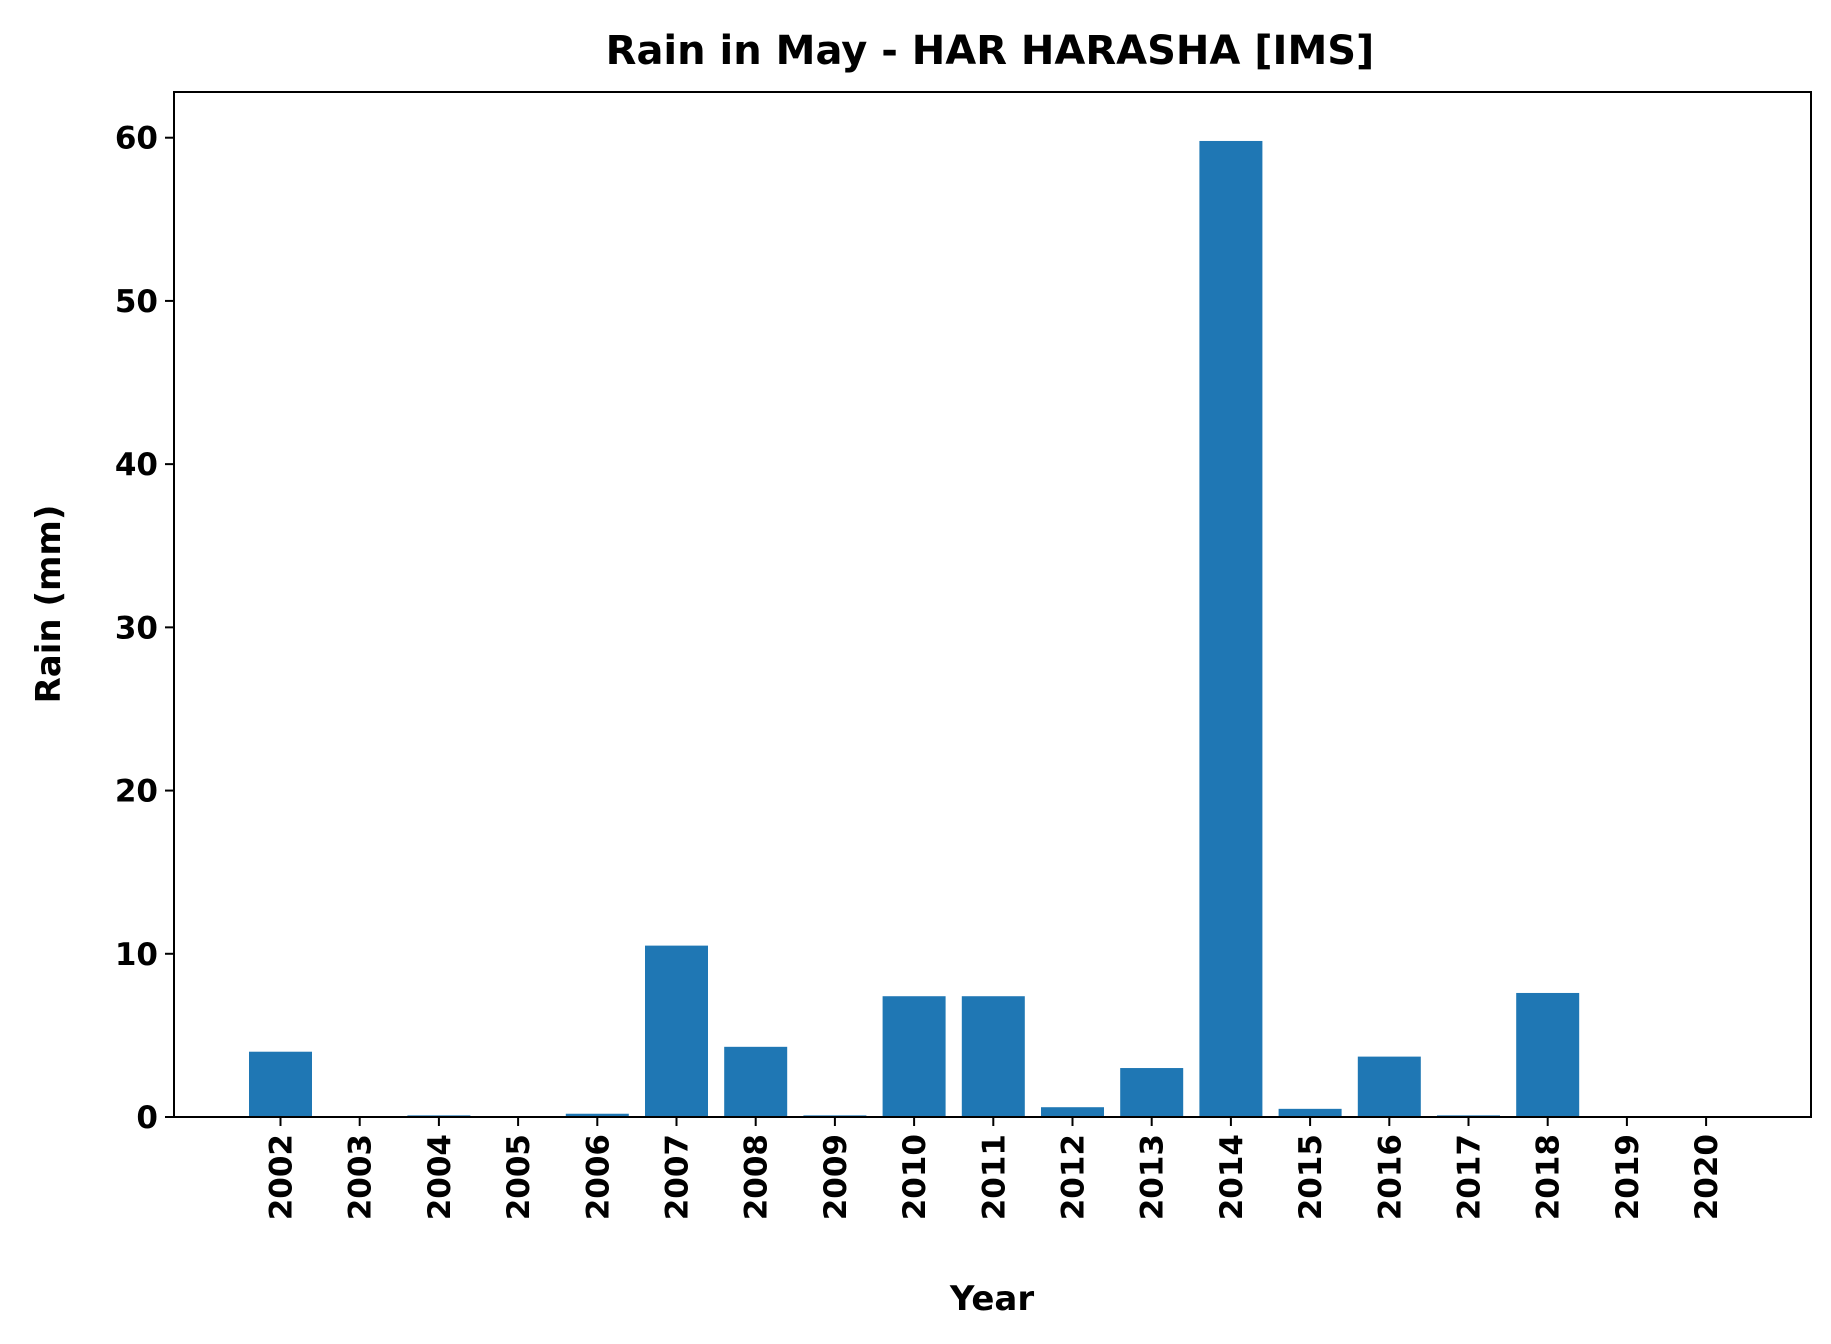 This screenshot has height=1344, width=1831. What do you see at coordinates (136, 628) in the screenshot?
I see `y-tick-label-30: 30` at bounding box center [136, 628].